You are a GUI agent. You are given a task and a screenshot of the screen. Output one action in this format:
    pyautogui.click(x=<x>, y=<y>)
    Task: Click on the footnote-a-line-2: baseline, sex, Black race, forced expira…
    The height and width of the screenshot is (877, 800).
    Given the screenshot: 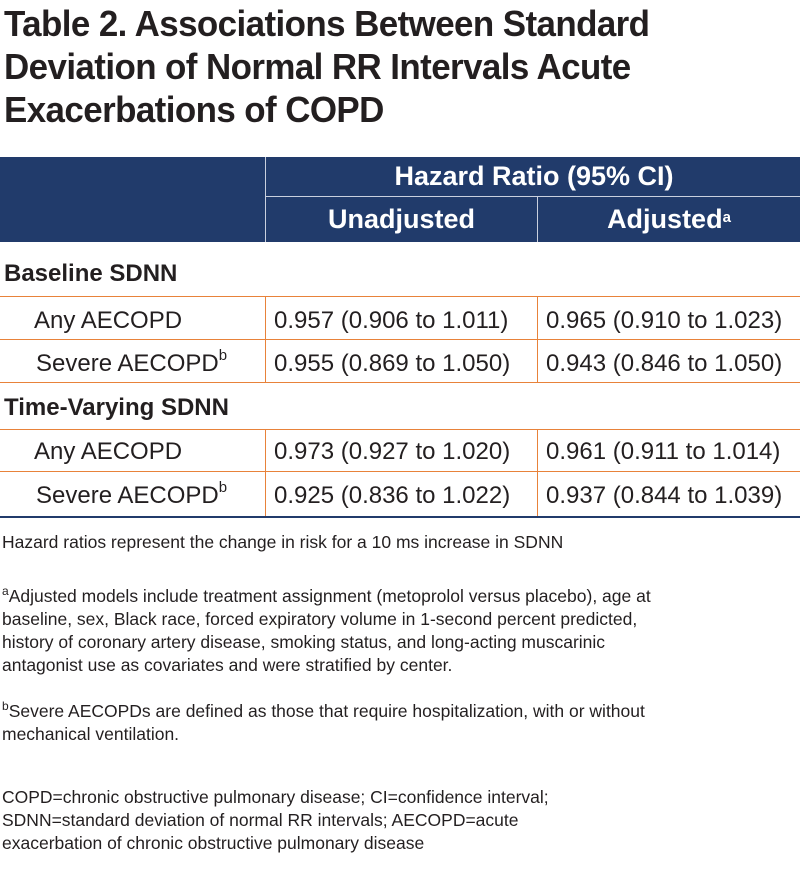 What is the action you would take?
    pyautogui.click(x=320, y=619)
    